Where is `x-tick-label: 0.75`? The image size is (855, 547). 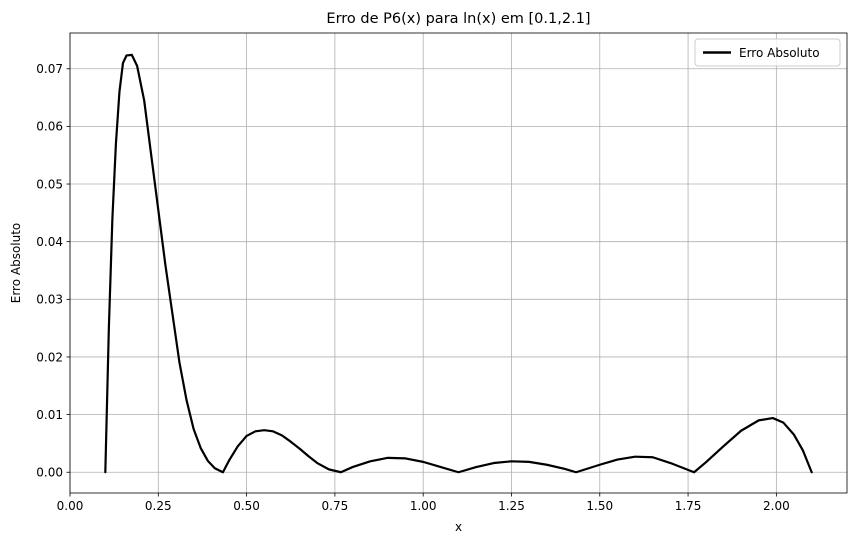 x-tick-label: 0.75 is located at coordinates (335, 506).